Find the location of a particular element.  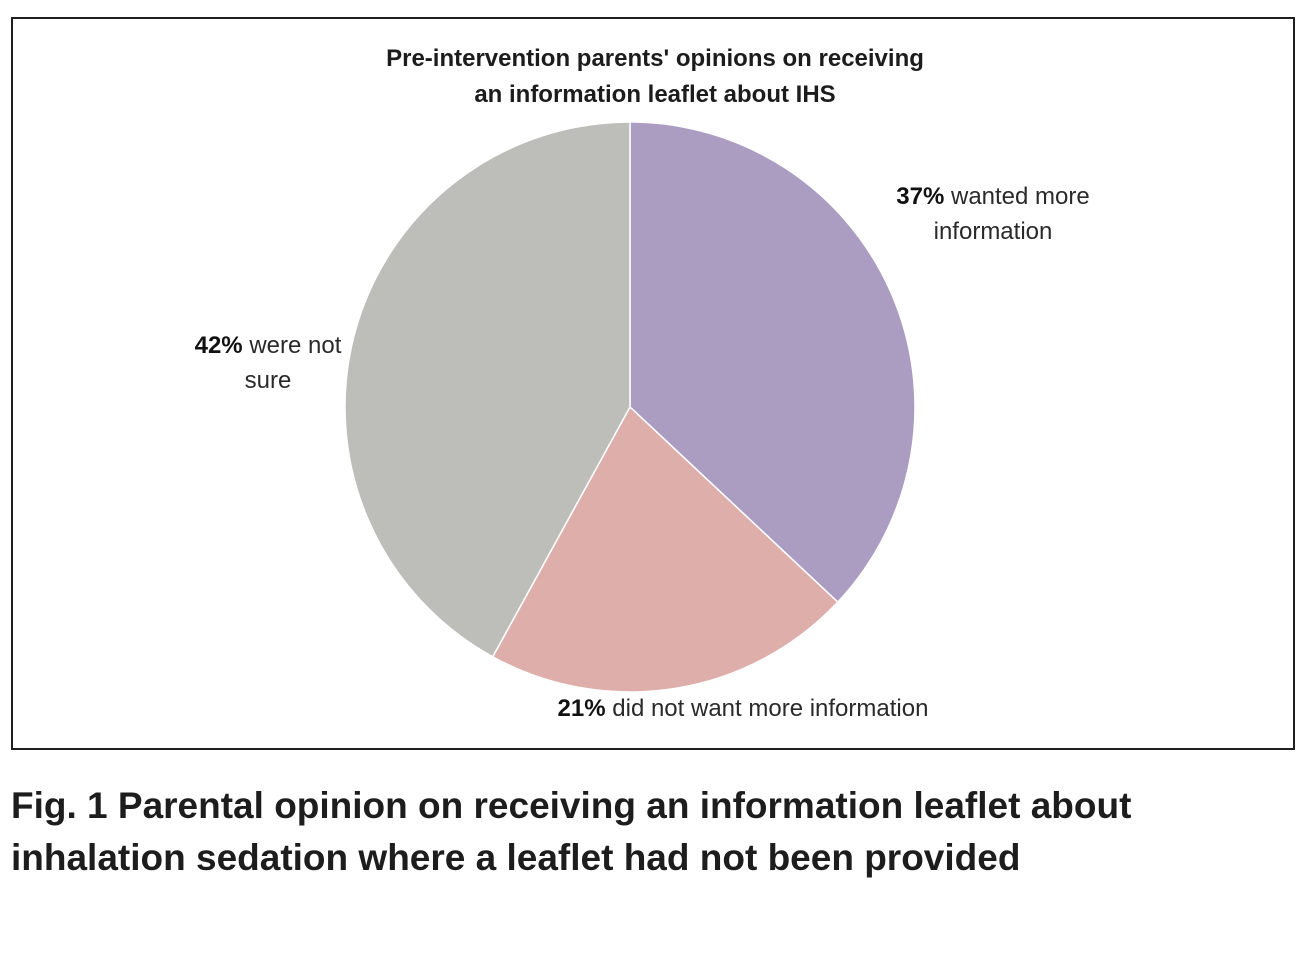

pie-slice-wanted-more is located at coordinates (772, 362).